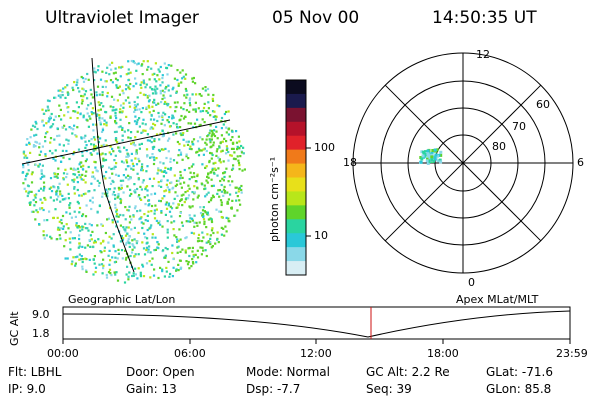  I want to click on timeline-frame, so click(316, 323).